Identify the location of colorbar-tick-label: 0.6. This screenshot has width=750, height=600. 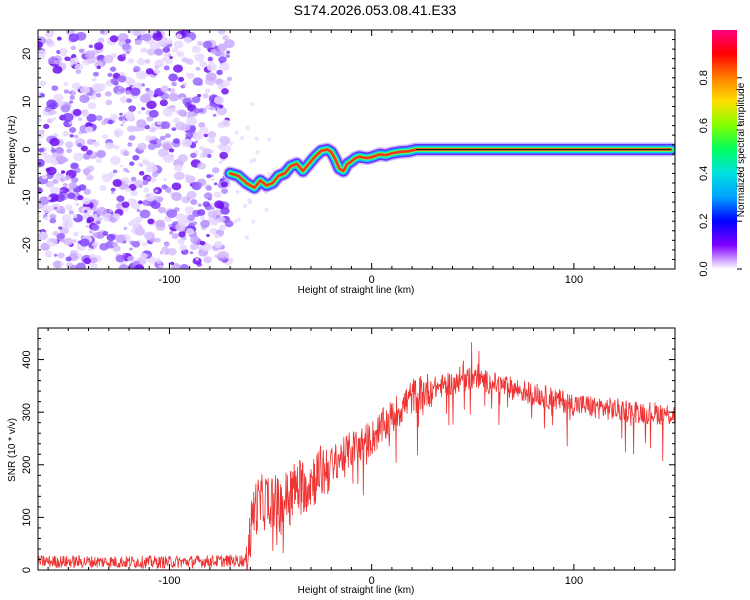
(704, 125).